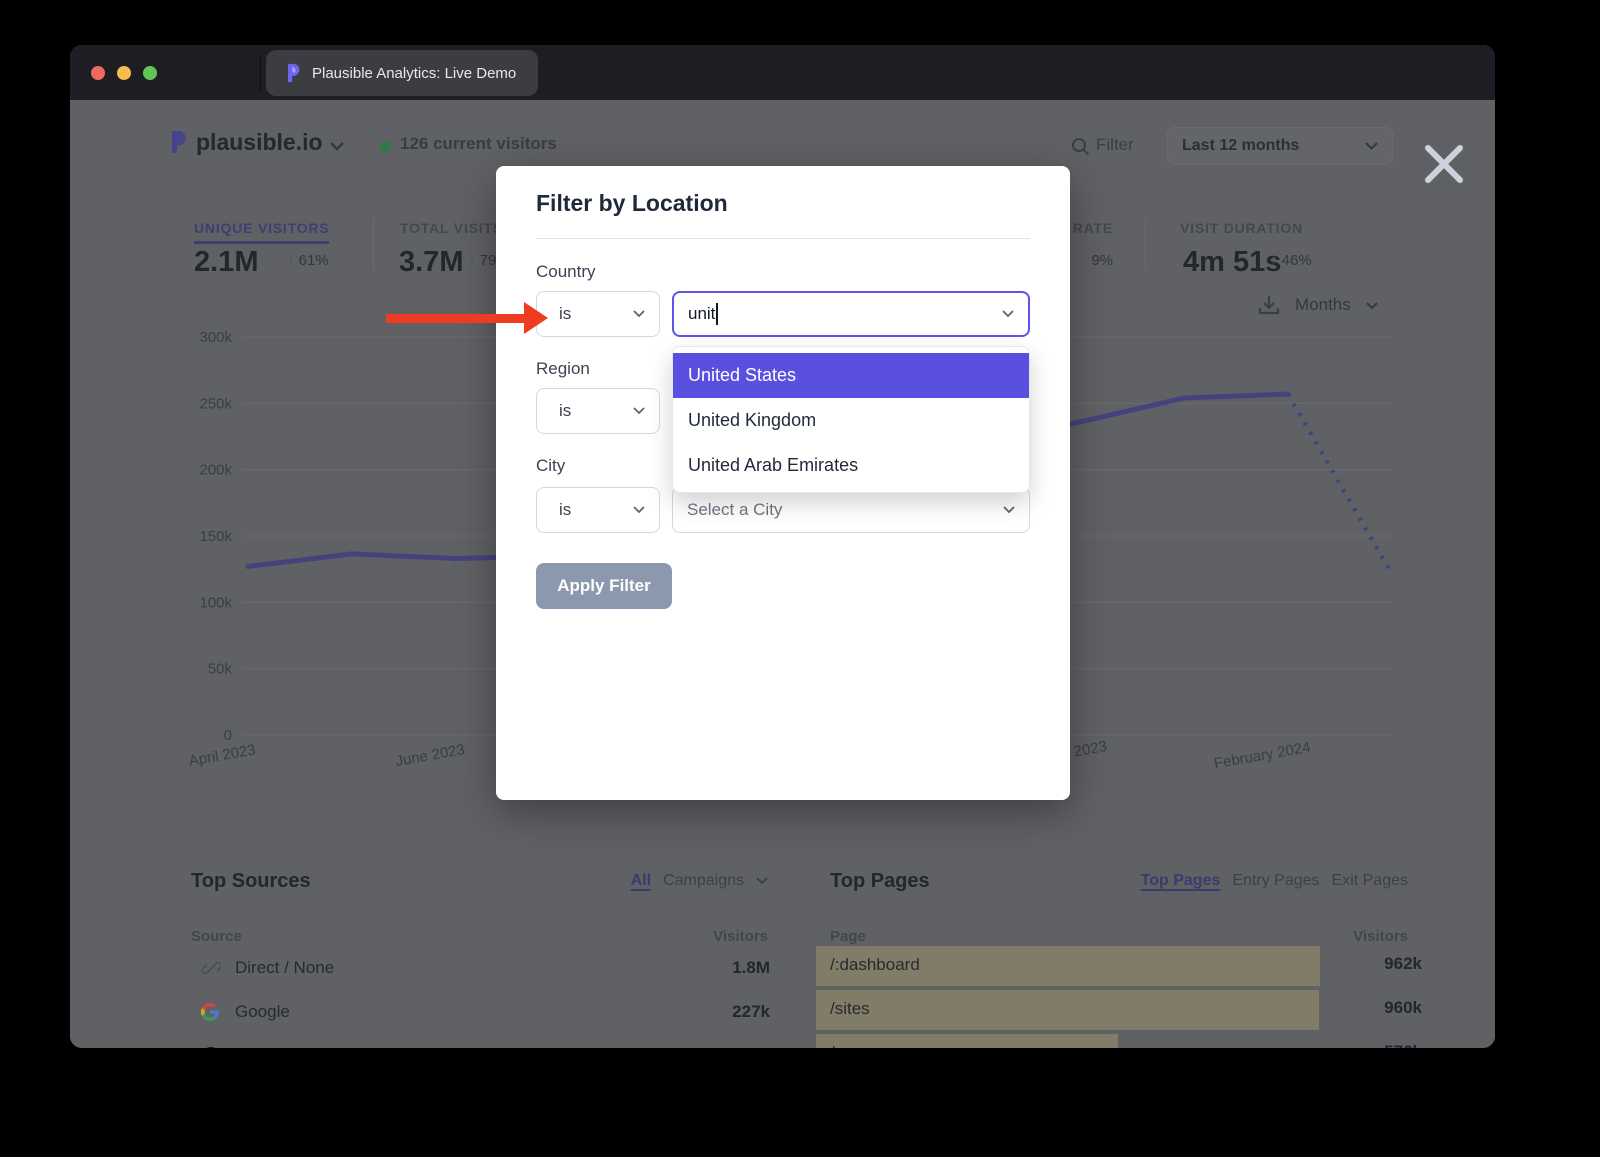 The height and width of the screenshot is (1157, 1600). Describe the element at coordinates (604, 586) in the screenshot. I see `apply-filter-button: Apply Filter` at that location.